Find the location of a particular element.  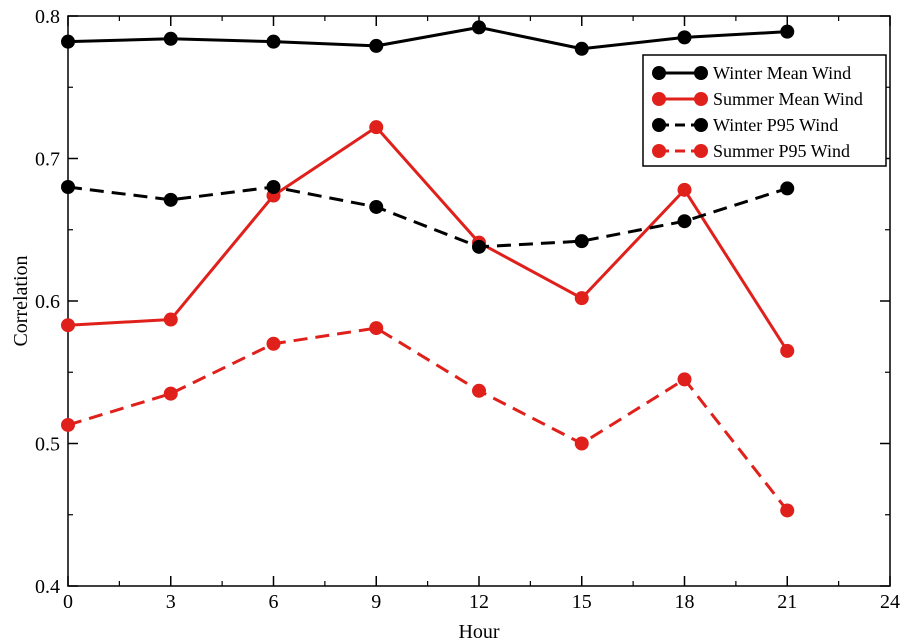

x-tick-label: 24 is located at coordinates (890, 602).